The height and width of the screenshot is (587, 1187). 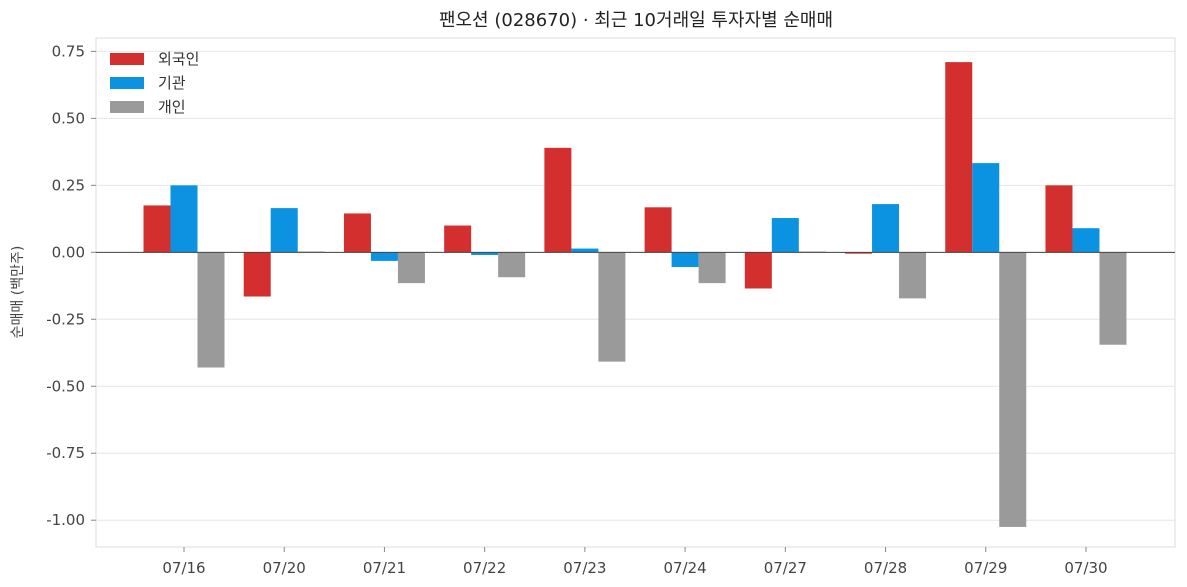 I want to click on x-tick-label: 07/22, so click(x=484, y=568).